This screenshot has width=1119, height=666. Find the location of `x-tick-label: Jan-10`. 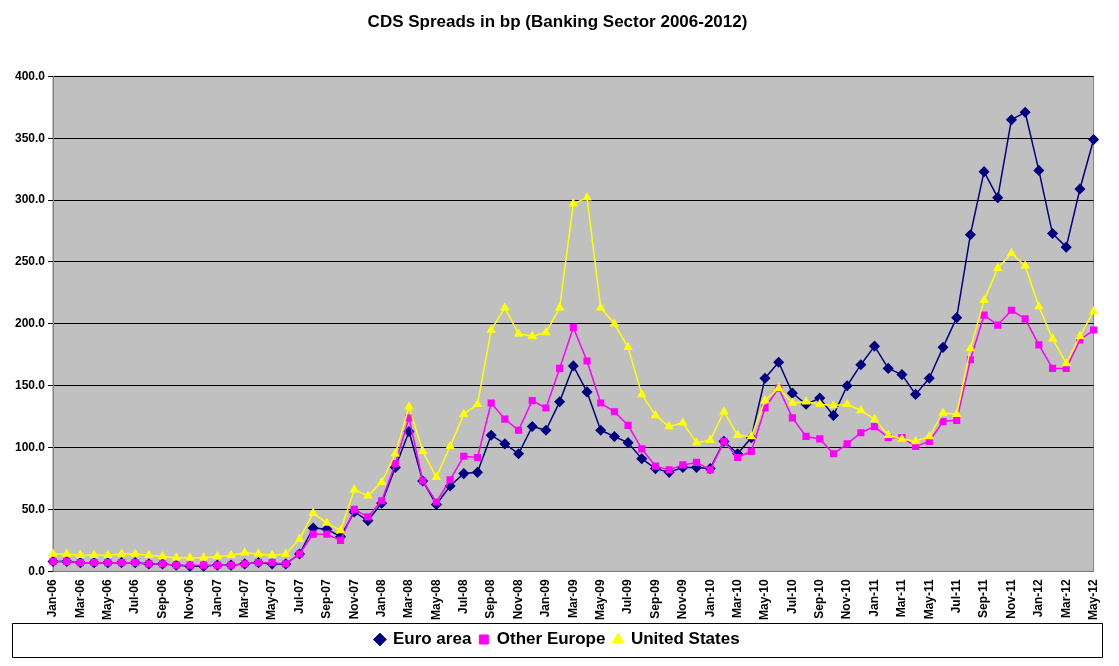

x-tick-label: Jan-10 is located at coordinates (709, 598).